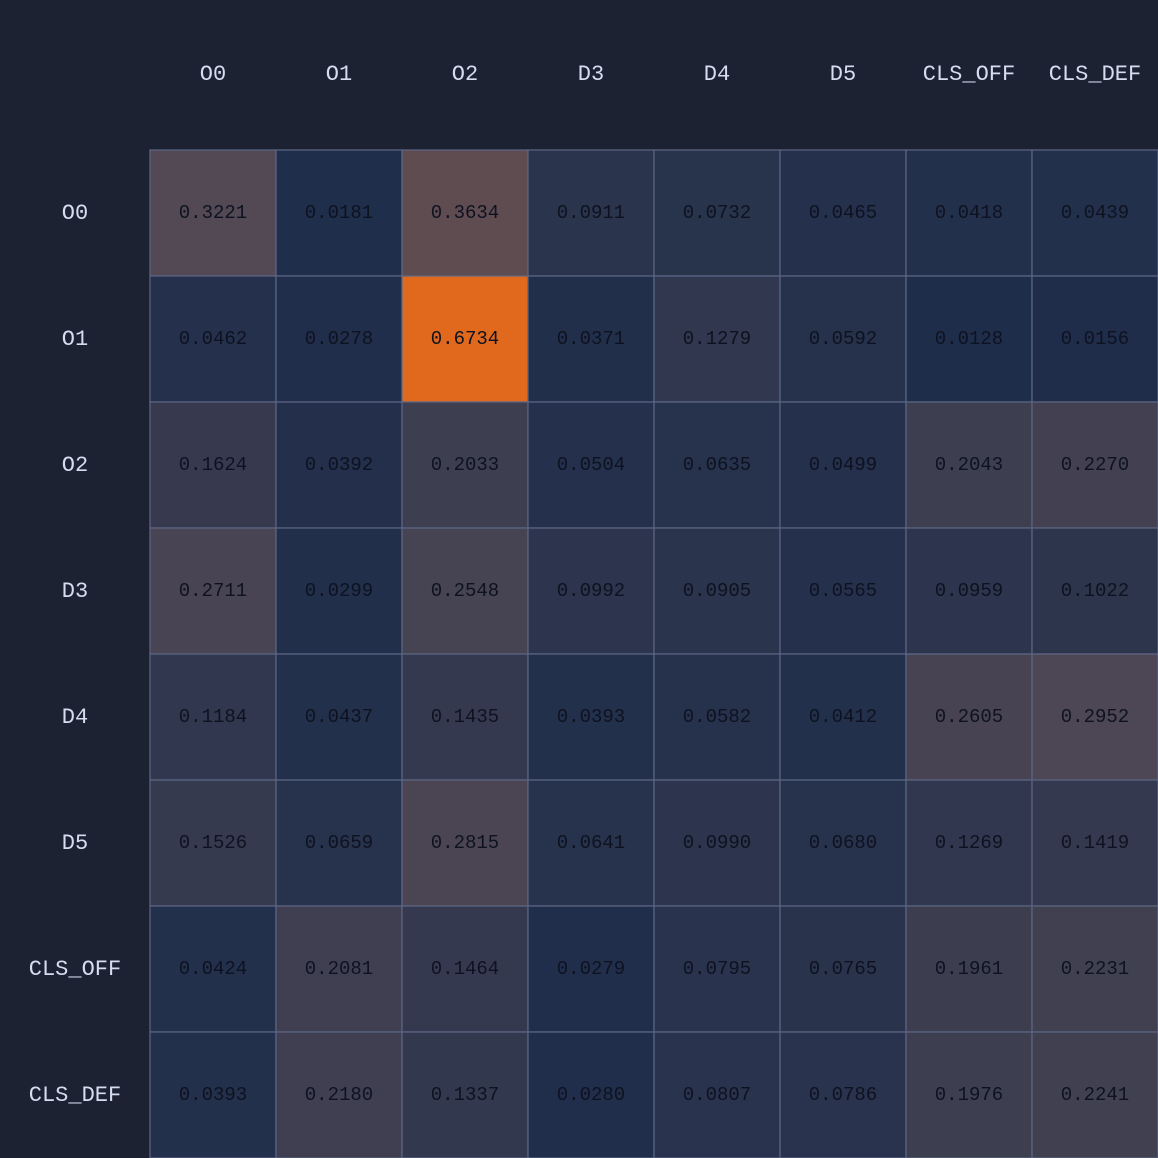 This screenshot has height=1158, width=1158. What do you see at coordinates (969, 591) in the screenshot?
I see `cell-value-label: 0.0959` at bounding box center [969, 591].